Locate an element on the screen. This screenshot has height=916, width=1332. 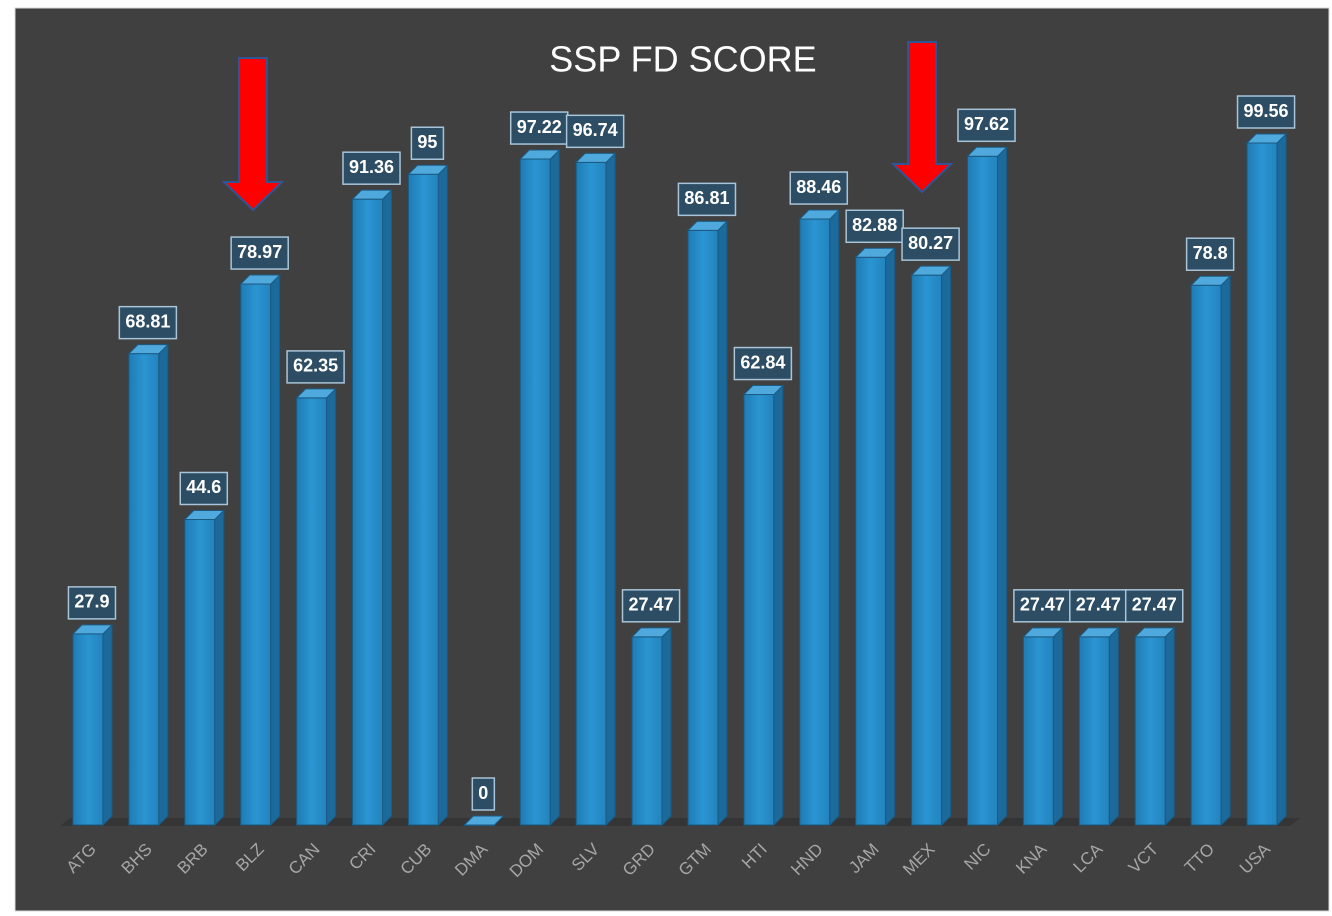
value-label: 78.8 is located at coordinates (1210, 253).